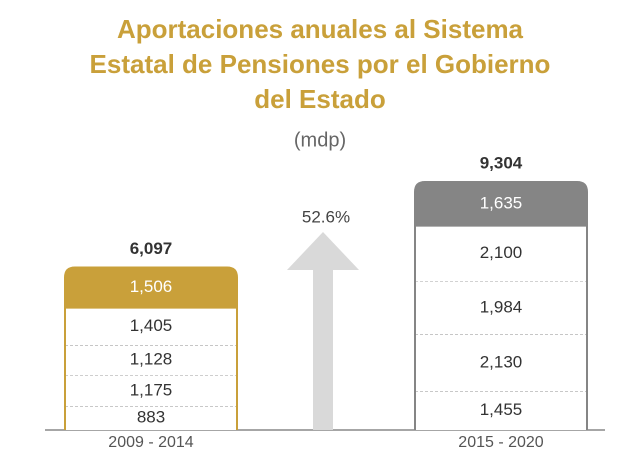  Describe the element at coordinates (323, 251) in the screenshot. I see `arrow-head` at that location.